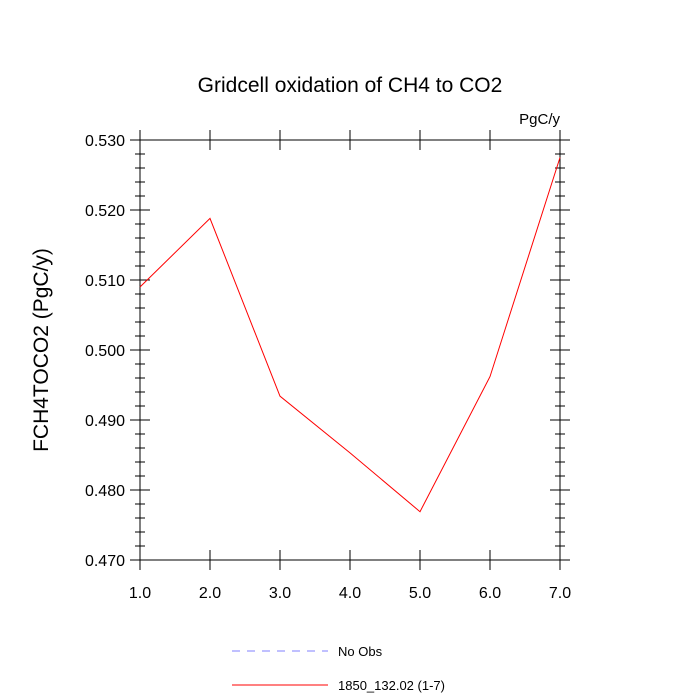 The height and width of the screenshot is (700, 700). What do you see at coordinates (338, 668) in the screenshot?
I see `legend: No Obs 1850_132.02 (1-7)` at bounding box center [338, 668].